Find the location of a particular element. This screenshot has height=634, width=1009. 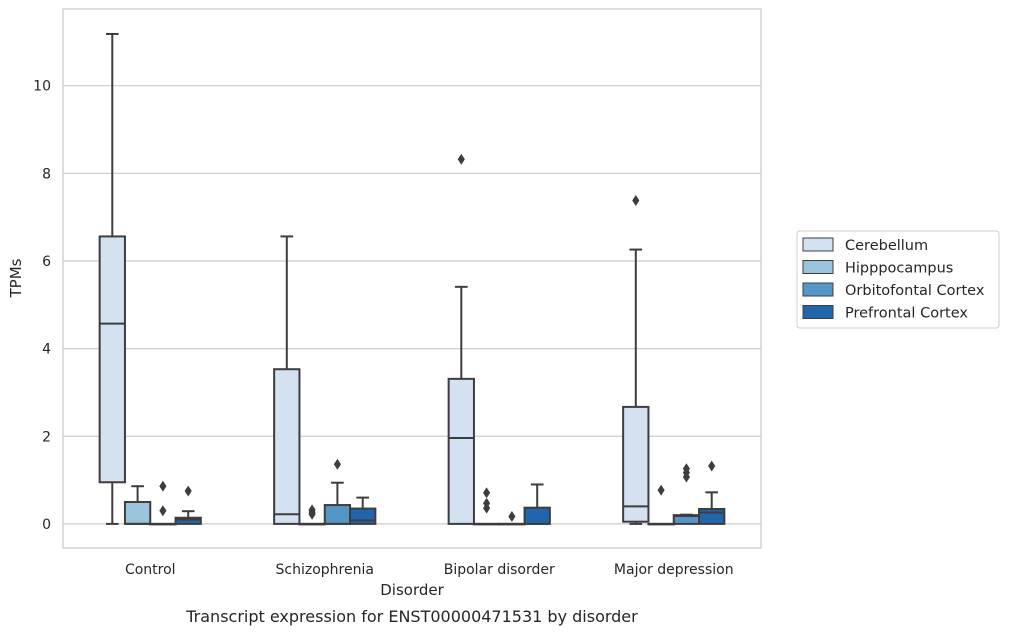

y-tick-label: 0 is located at coordinates (46, 525).